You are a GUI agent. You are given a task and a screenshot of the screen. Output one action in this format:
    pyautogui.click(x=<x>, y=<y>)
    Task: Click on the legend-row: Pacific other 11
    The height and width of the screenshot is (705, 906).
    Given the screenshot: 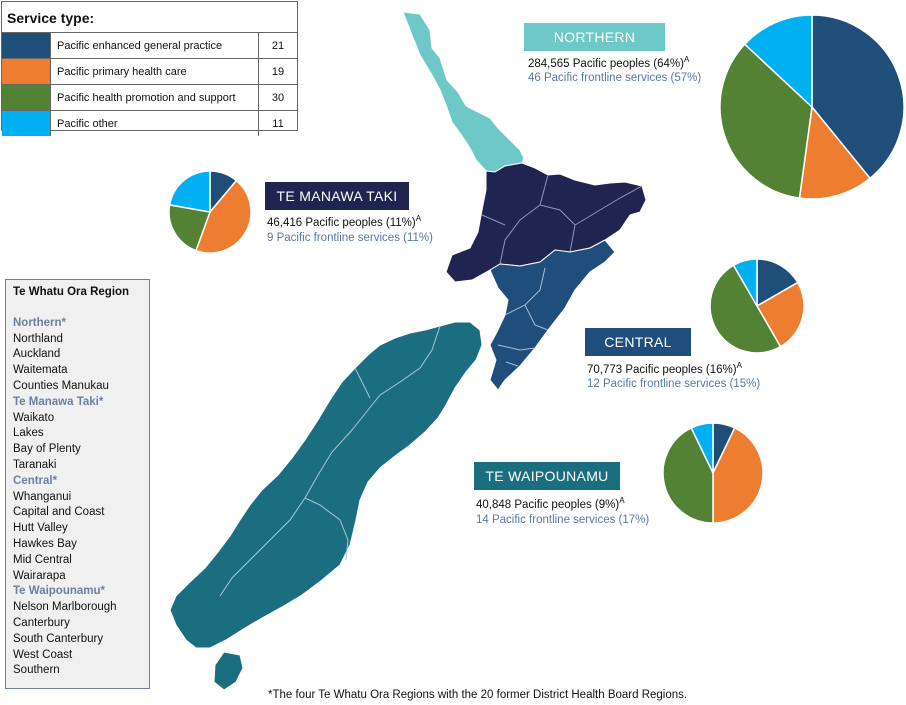 What is the action you would take?
    pyautogui.click(x=149, y=123)
    